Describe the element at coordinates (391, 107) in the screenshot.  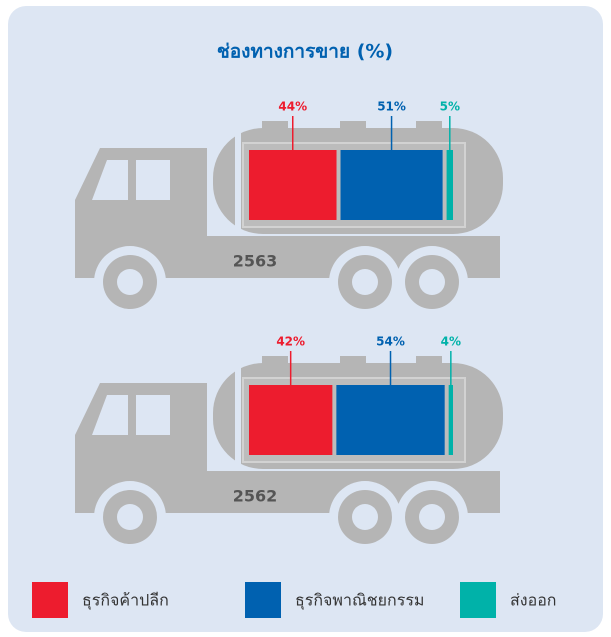
I see `value-label: 51%` at that location.